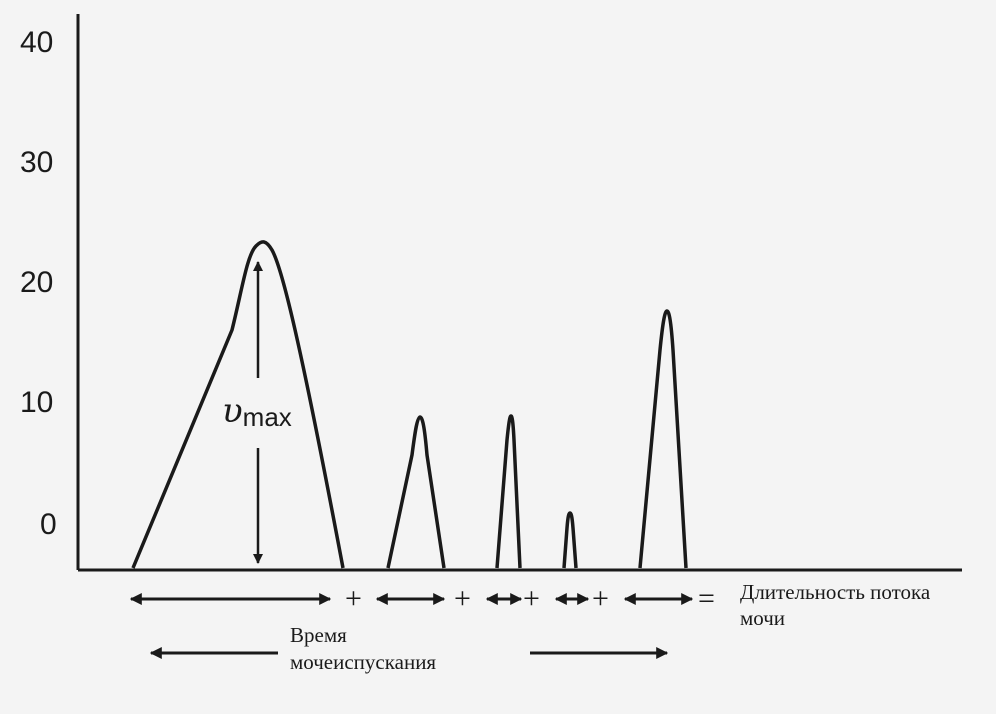 This screenshot has height=714, width=996. Describe the element at coordinates (267, 417) in the screenshot. I see `vmax-subscript: max` at that location.